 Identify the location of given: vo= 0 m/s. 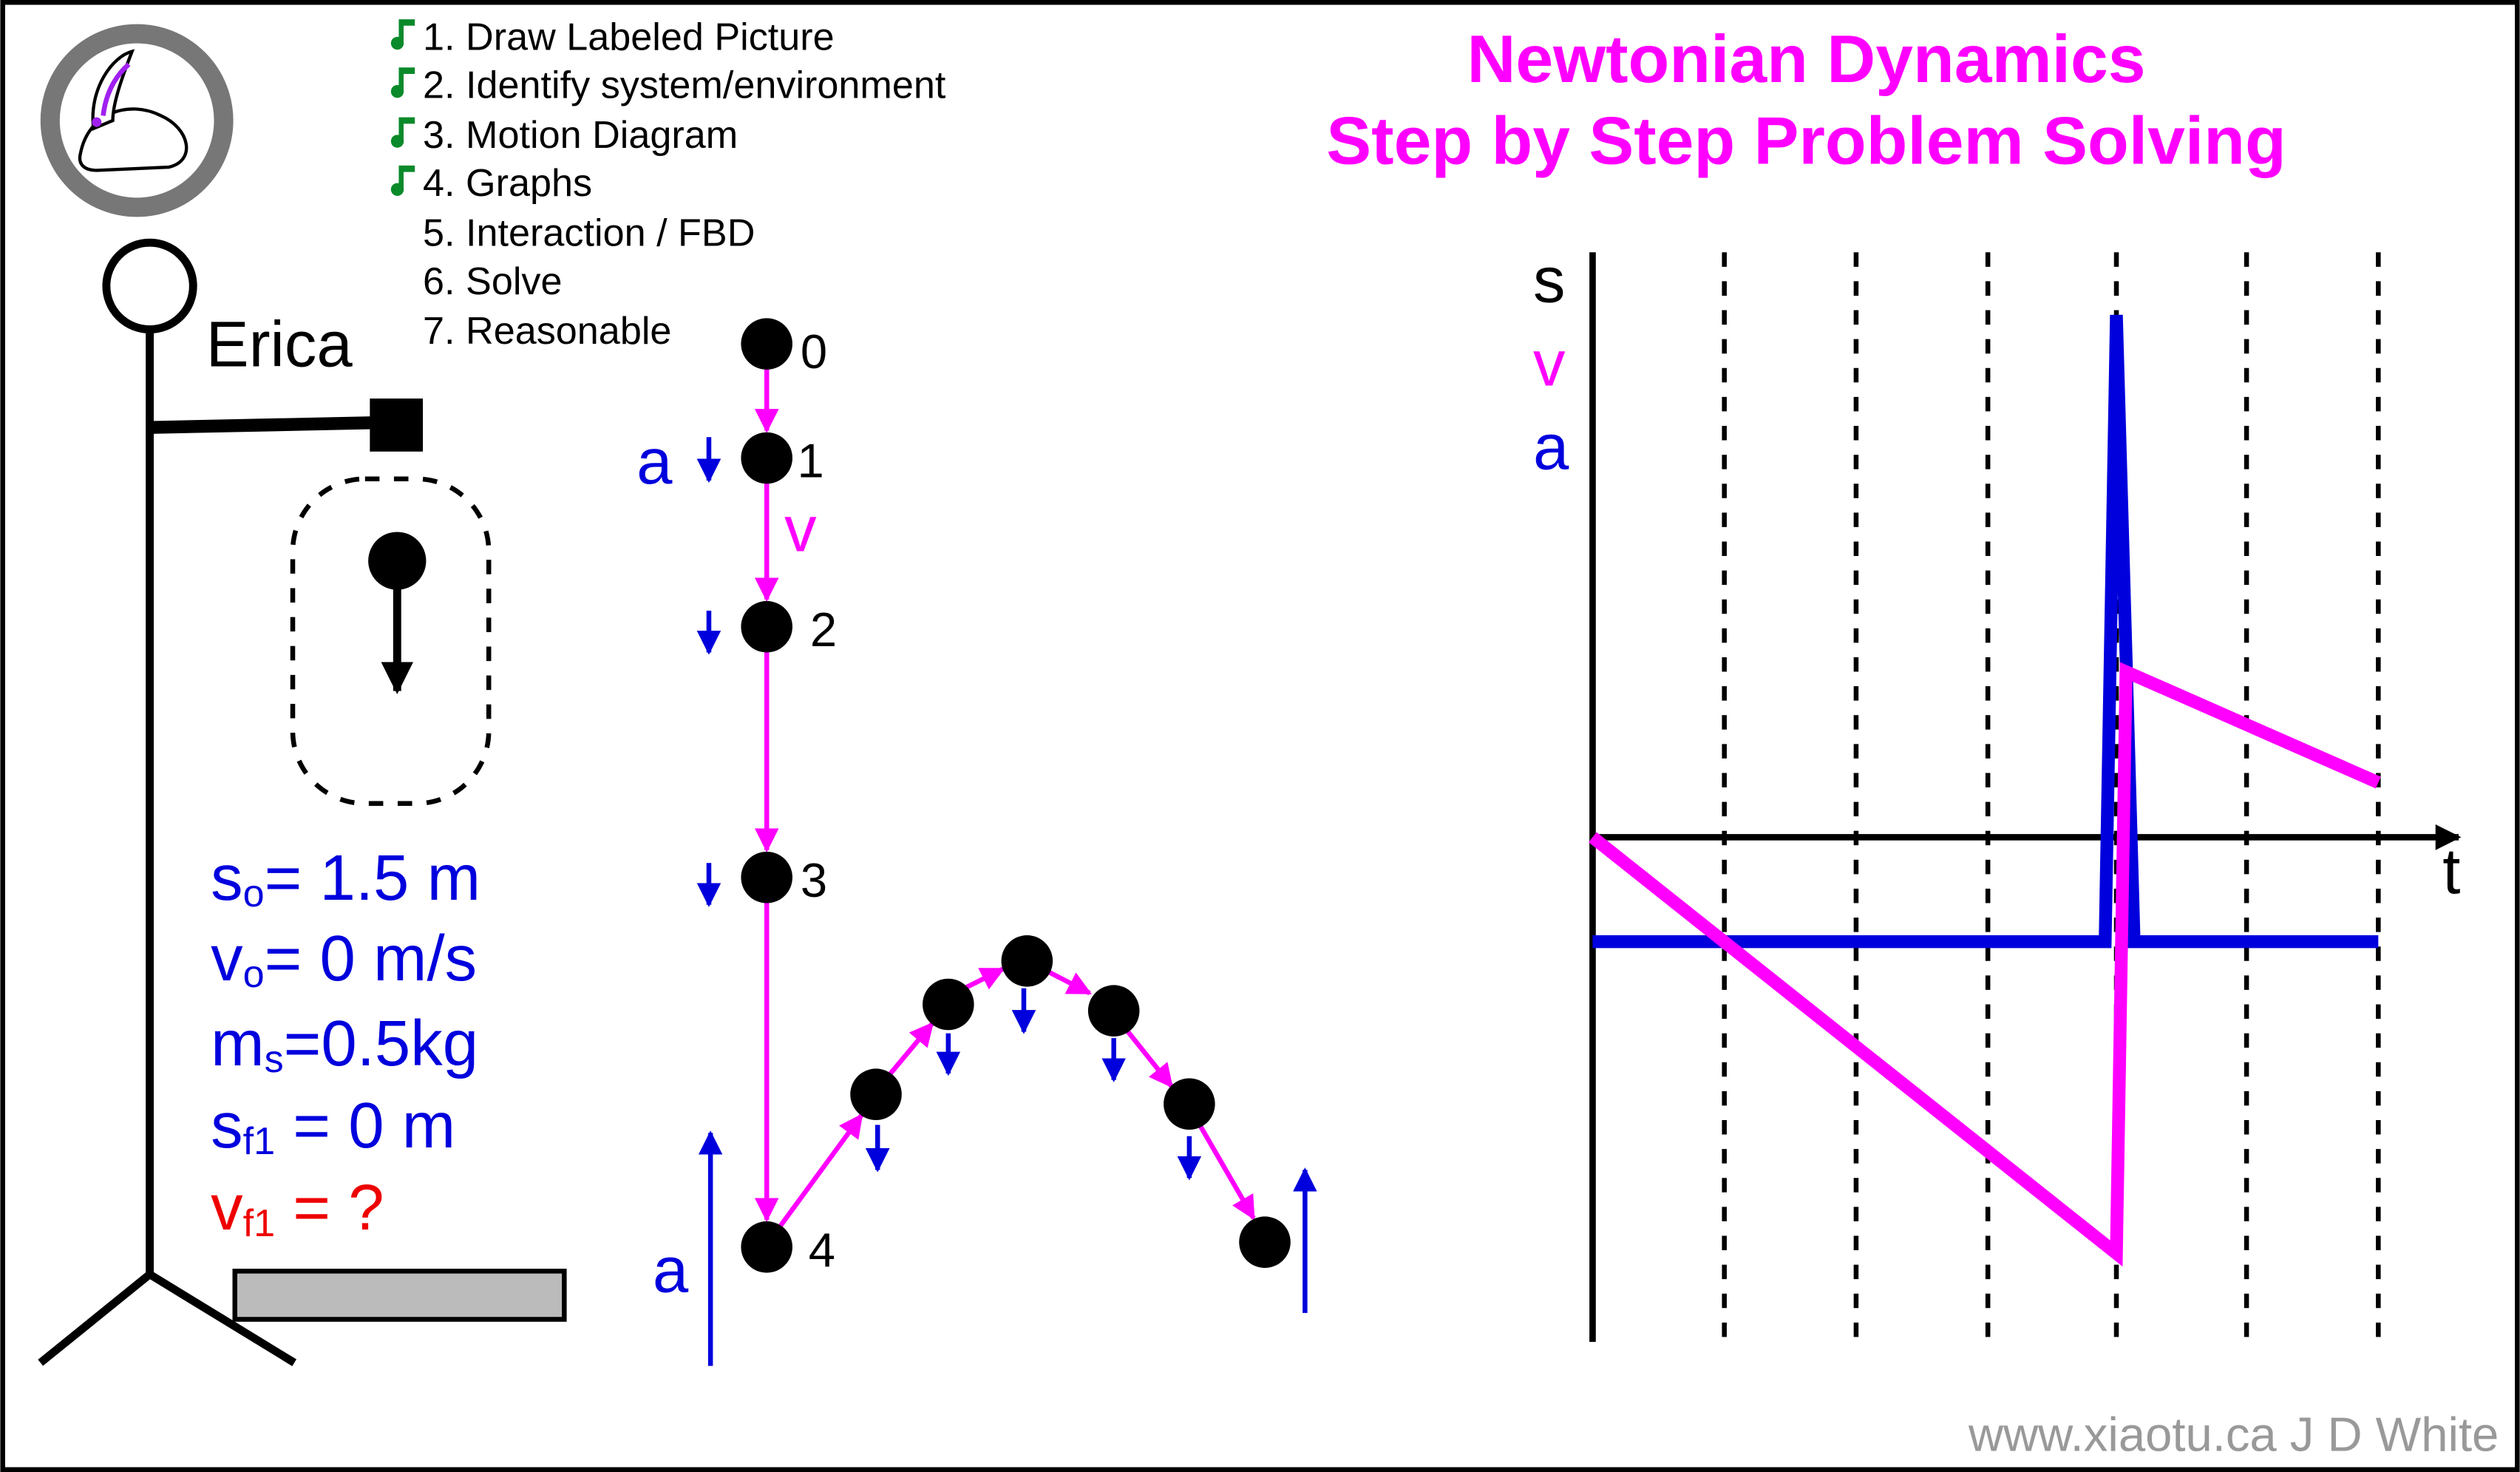
(344, 959).